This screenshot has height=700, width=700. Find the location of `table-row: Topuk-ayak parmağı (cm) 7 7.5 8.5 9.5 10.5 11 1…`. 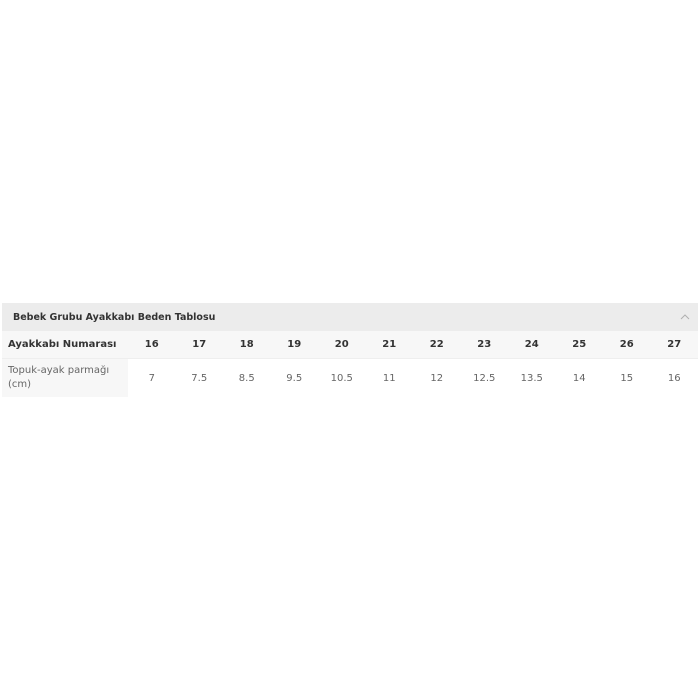

table-row: Topuk-ayak parmağı (cm) 7 7.5 8.5 9.5 10.5 11 1… is located at coordinates (350, 377).